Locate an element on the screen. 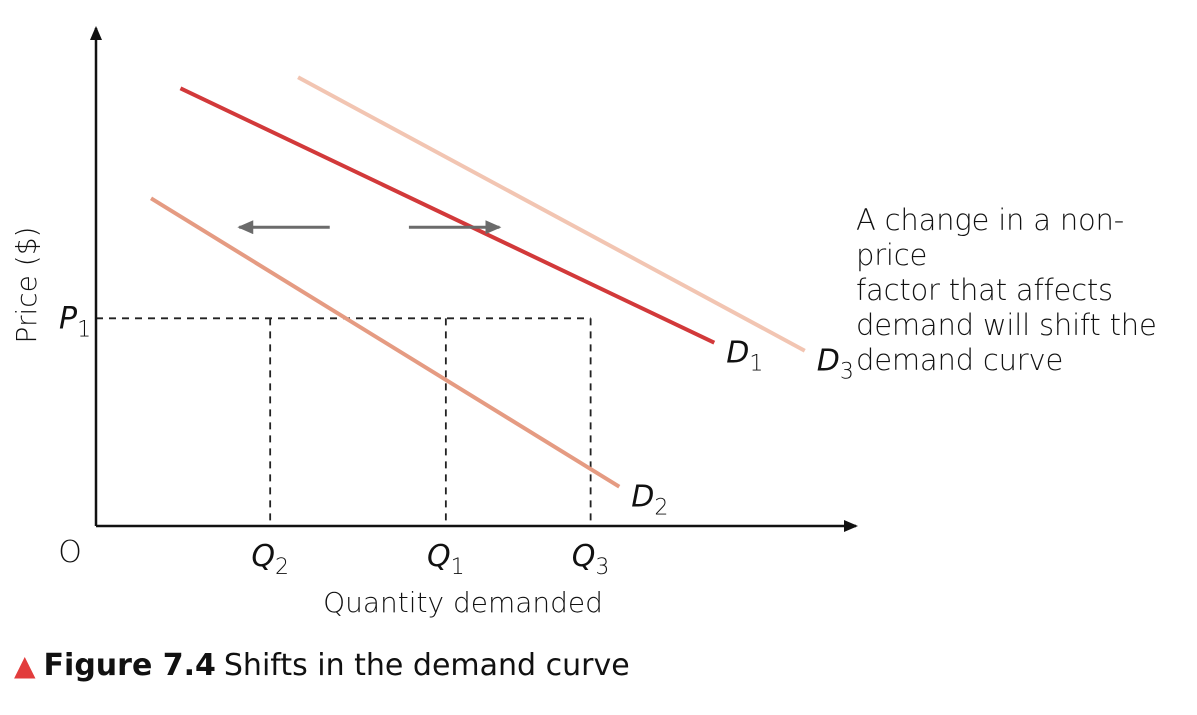  price-label-p1: P1 is located at coordinates (75, 321).